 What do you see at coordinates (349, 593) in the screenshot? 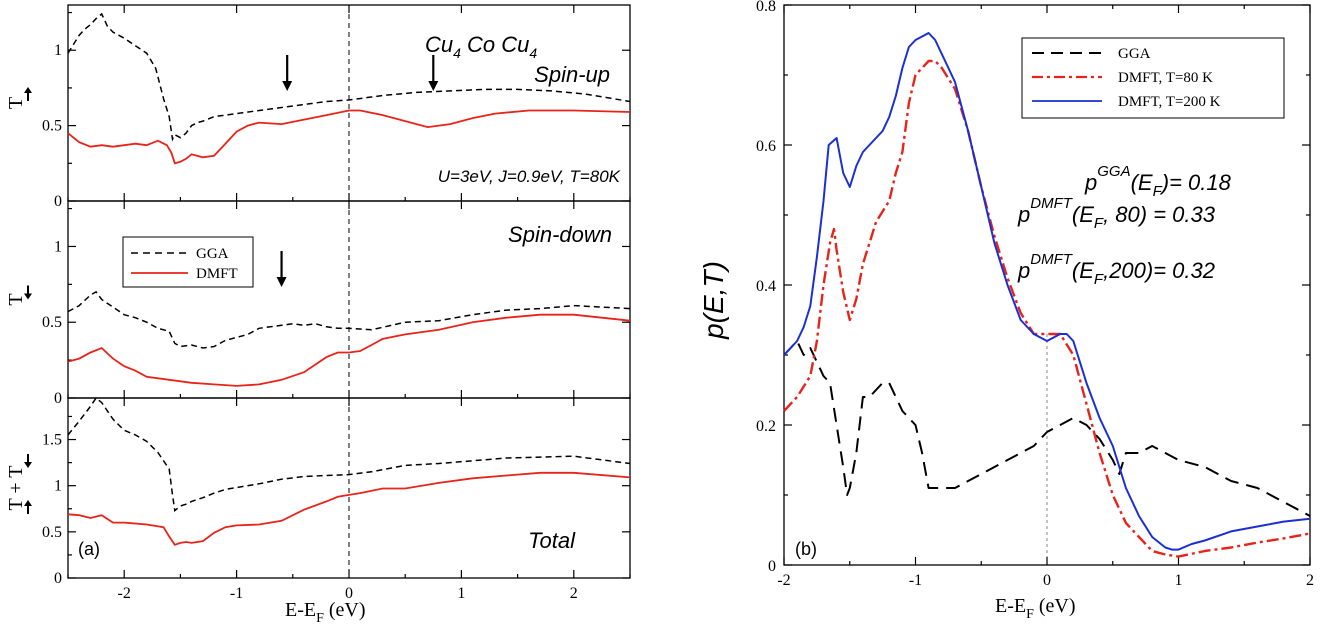
I see `x-tick-label: 0` at bounding box center [349, 593].